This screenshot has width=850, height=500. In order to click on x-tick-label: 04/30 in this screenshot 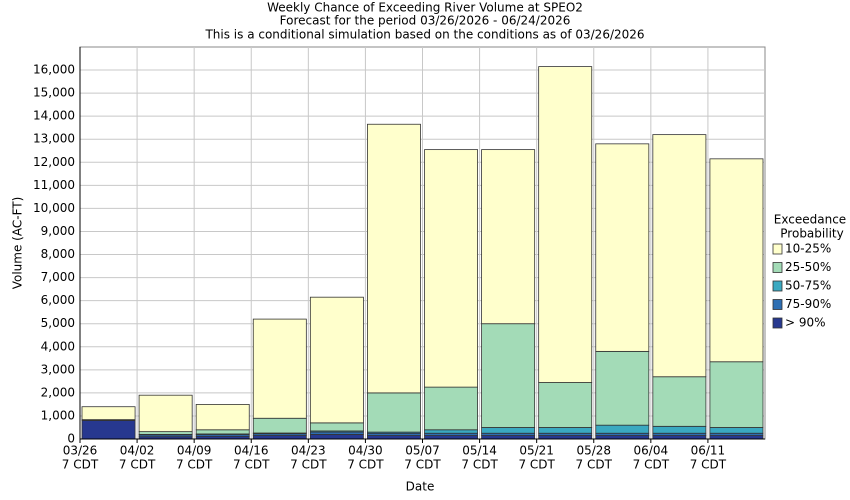, I will do `click(365, 451)`.